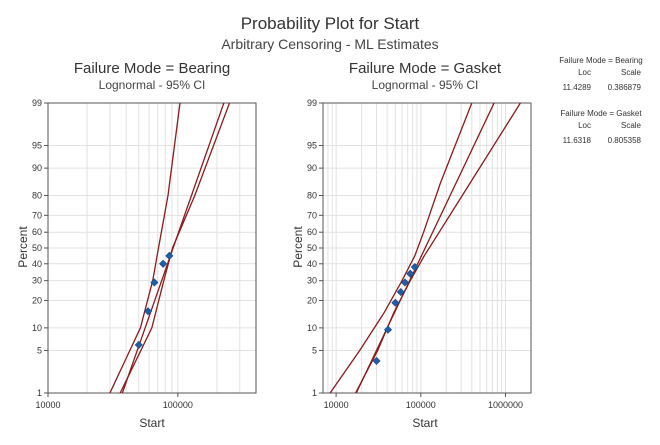 The height and width of the screenshot is (445, 660). I want to click on stats-scale-header-bearing: Scale, so click(631, 72).